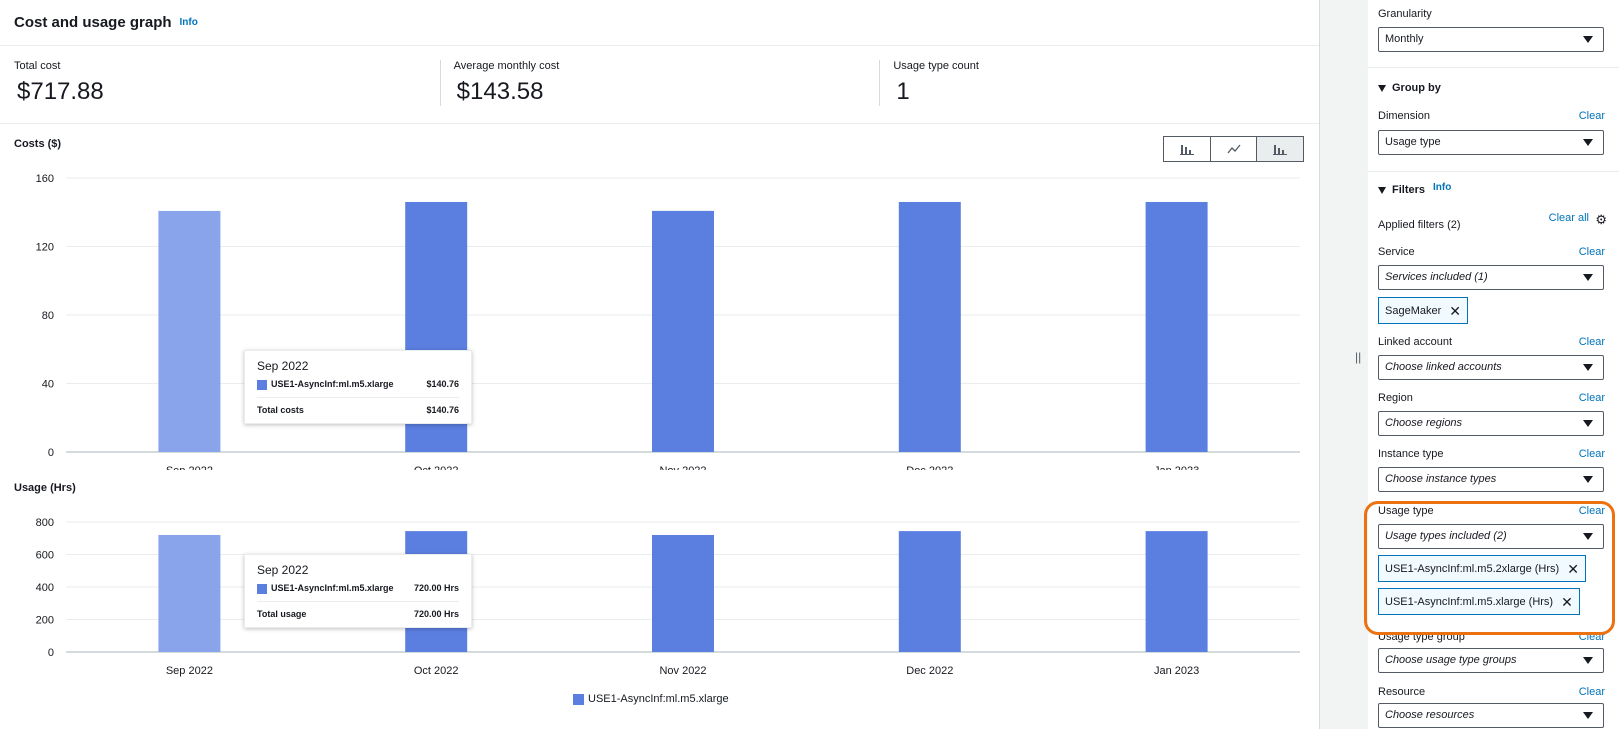 The height and width of the screenshot is (729, 1619). Describe the element at coordinates (48, 385) in the screenshot. I see `y-tick-label: 40` at that location.